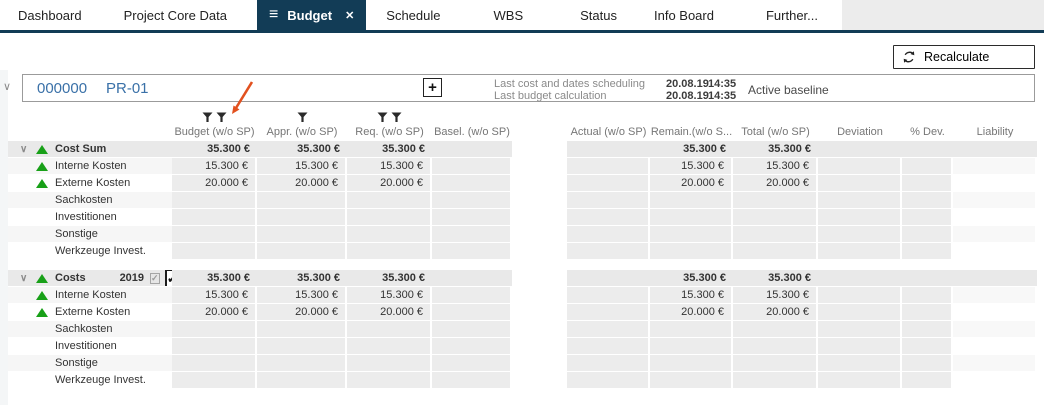  I want to click on tab-schedule: Schedule, so click(413, 15).